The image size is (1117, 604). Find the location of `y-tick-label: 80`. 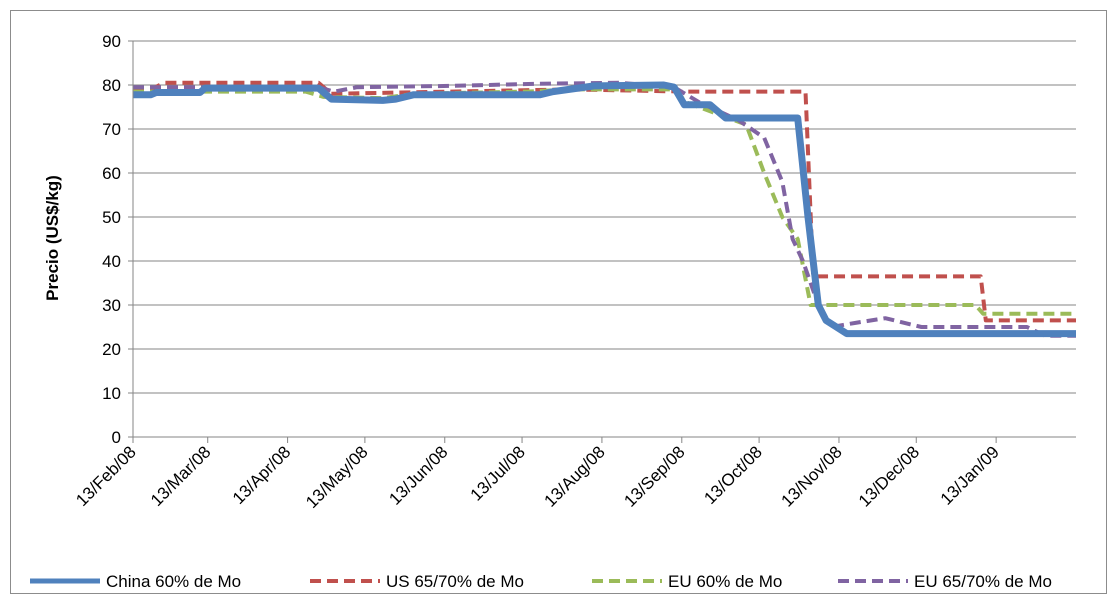

y-tick-label: 80 is located at coordinates (111, 85).